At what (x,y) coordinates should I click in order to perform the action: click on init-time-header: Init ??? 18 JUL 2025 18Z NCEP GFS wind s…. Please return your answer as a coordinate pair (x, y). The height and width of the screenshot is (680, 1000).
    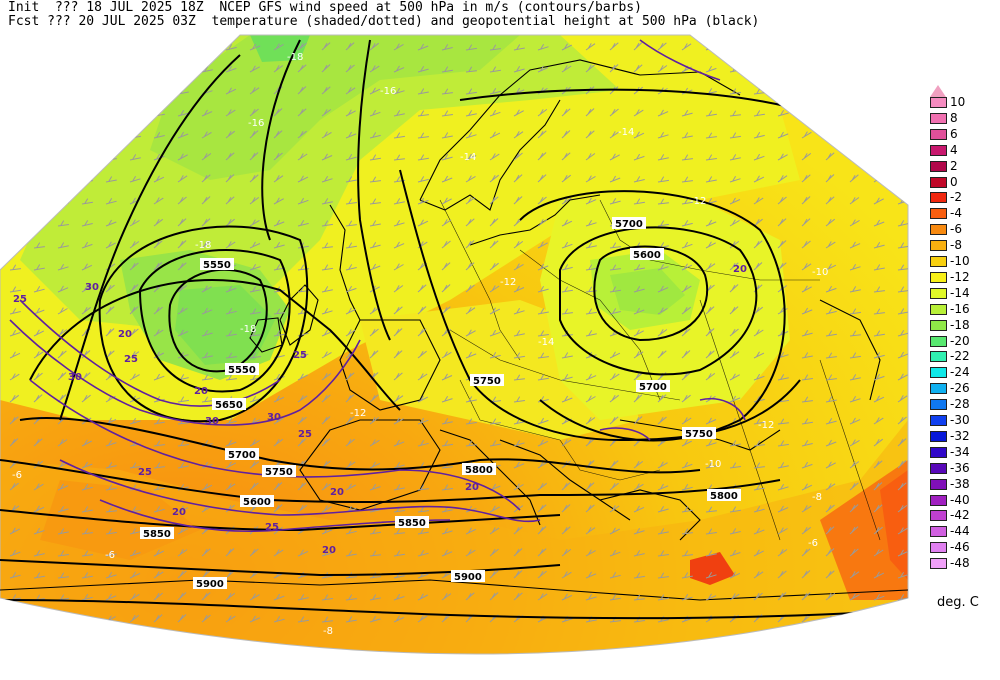
    Looking at the image, I should click on (325, 7).